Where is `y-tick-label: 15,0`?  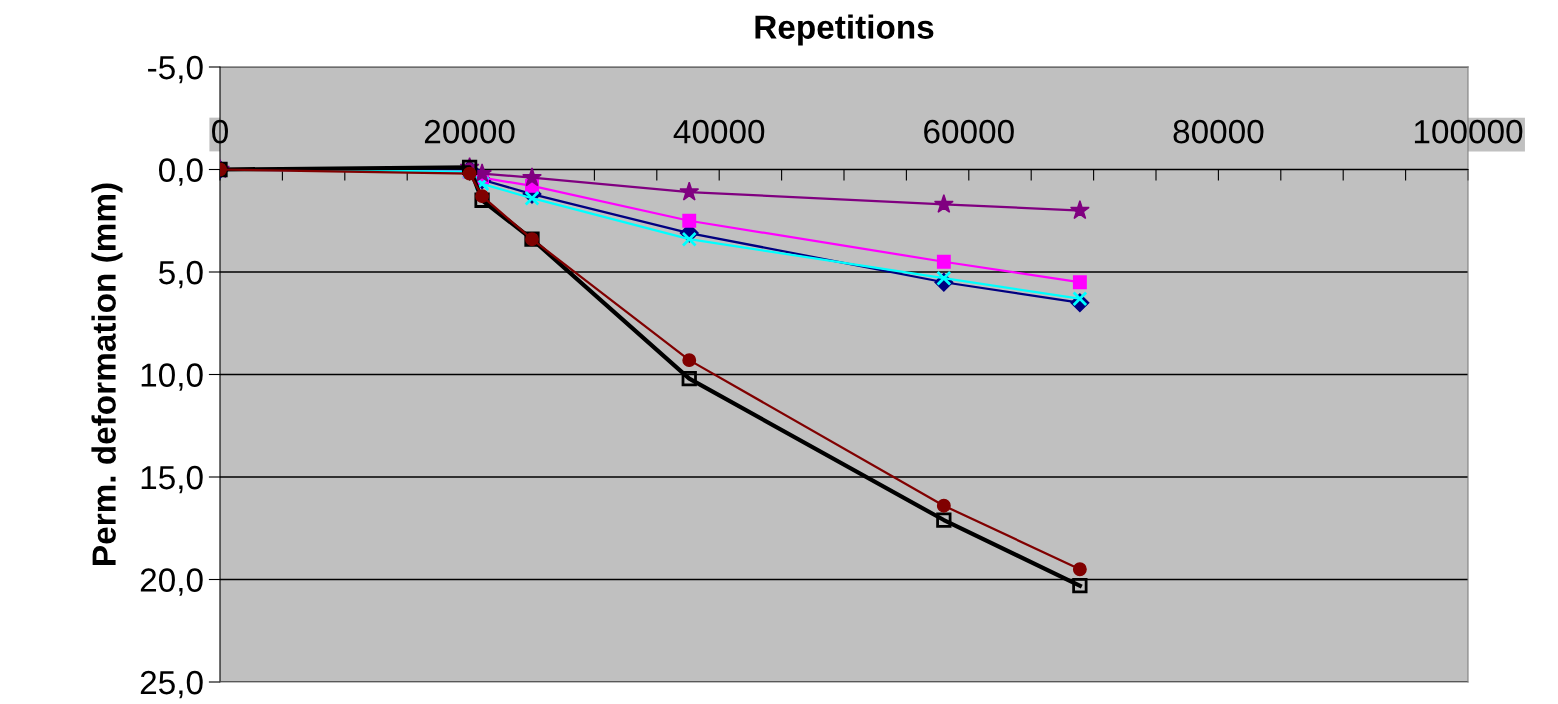 y-tick-label: 15,0 is located at coordinates (172, 479).